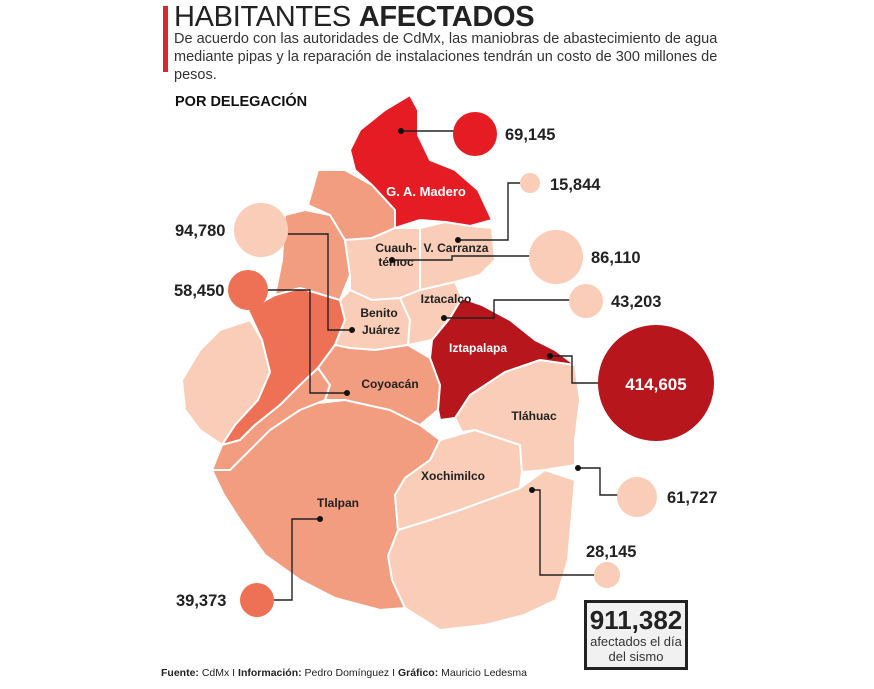 This screenshot has height=689, width=874. What do you see at coordinates (421, 161) in the screenshot?
I see `region-gam` at bounding box center [421, 161].